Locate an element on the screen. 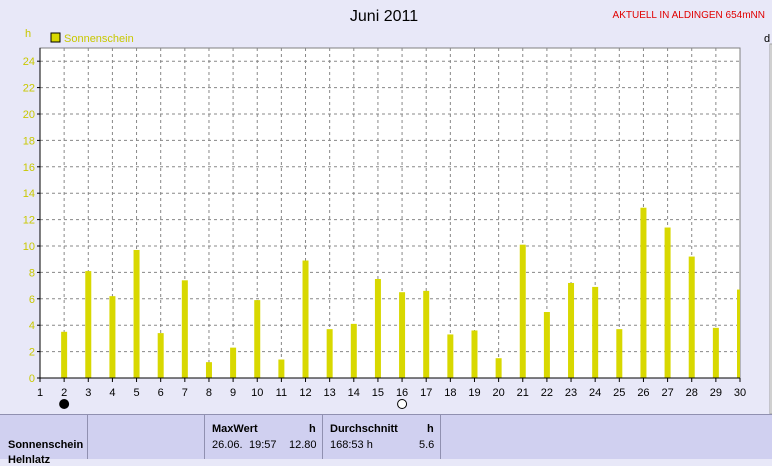  summary-label-cell: Sonnenschein Helnlatz is located at coordinates (44, 440).